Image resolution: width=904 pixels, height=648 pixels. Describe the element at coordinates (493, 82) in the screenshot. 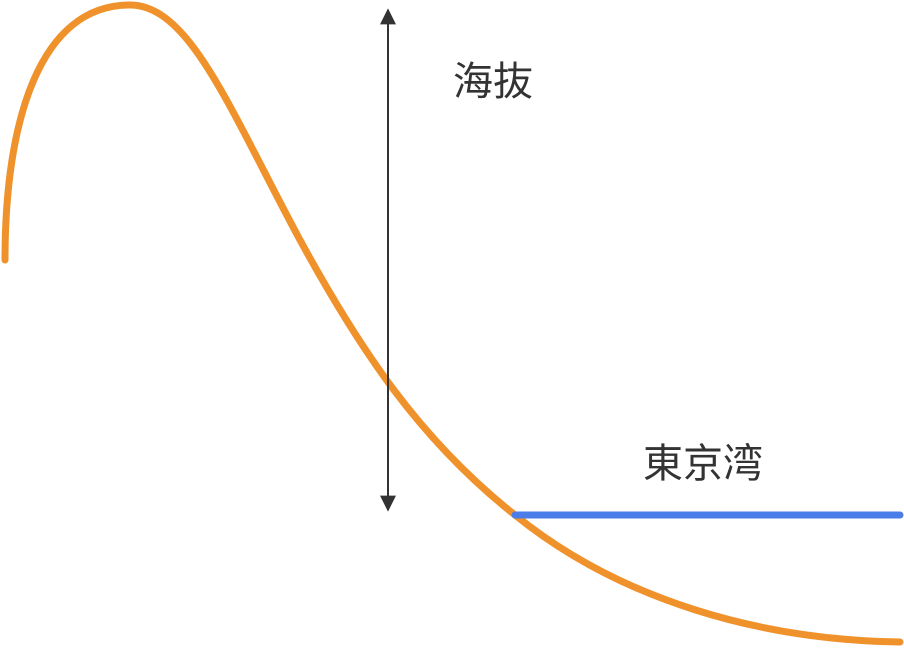

I see `altitude-label: 海抜` at that location.